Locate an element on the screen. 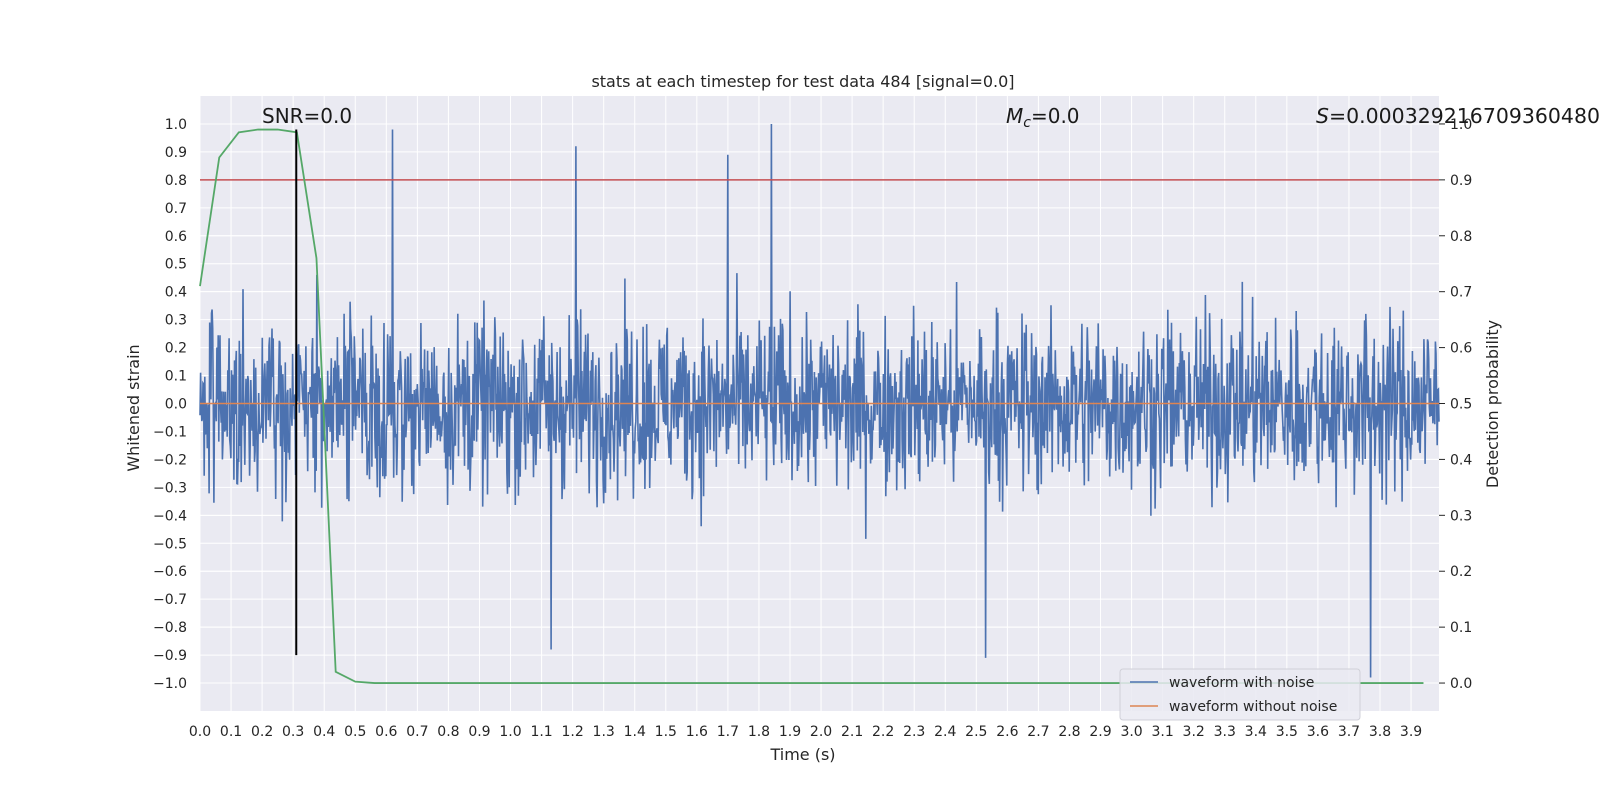  y-tick-label: −0.3 is located at coordinates (170, 488).